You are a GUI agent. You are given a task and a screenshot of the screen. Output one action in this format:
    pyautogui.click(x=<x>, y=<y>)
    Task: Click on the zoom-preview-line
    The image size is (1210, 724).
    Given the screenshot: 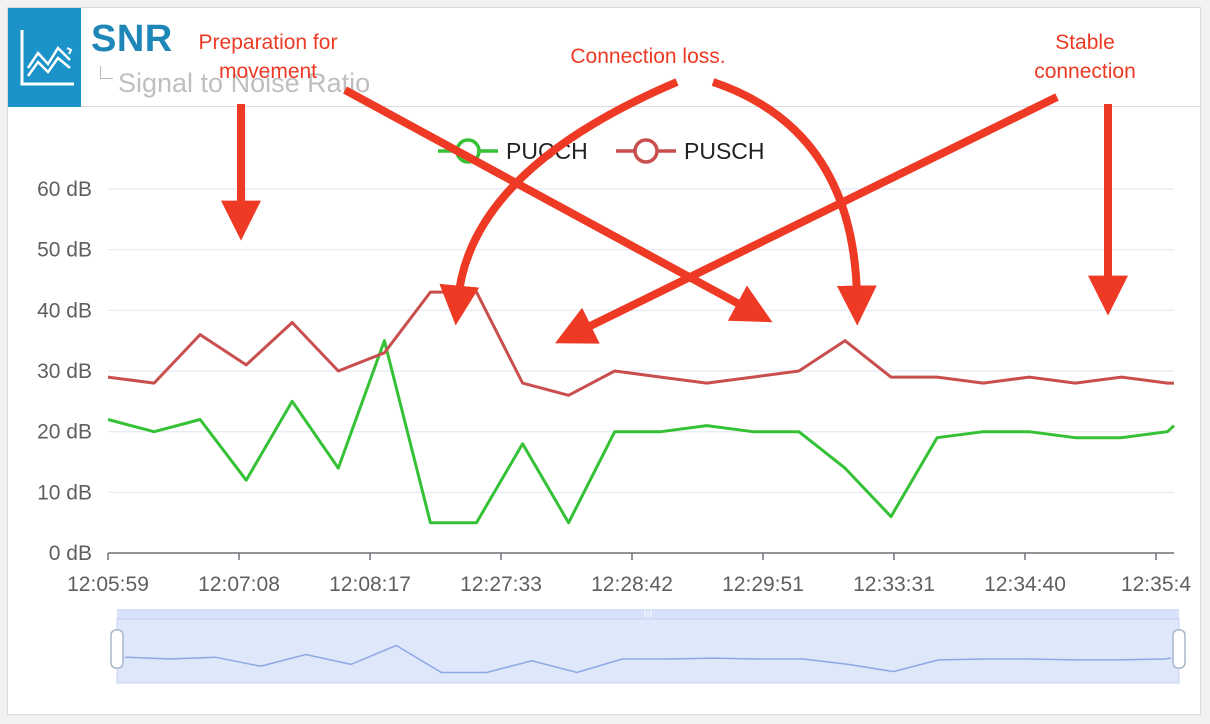 What is the action you would take?
    pyautogui.click(x=648, y=659)
    